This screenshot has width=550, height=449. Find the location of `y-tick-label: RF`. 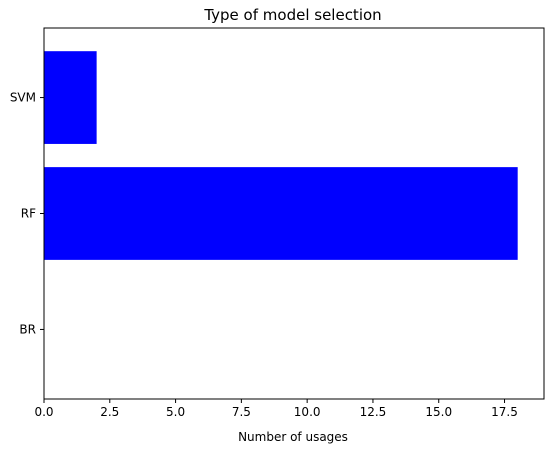

y-tick-label: RF is located at coordinates (28, 214).